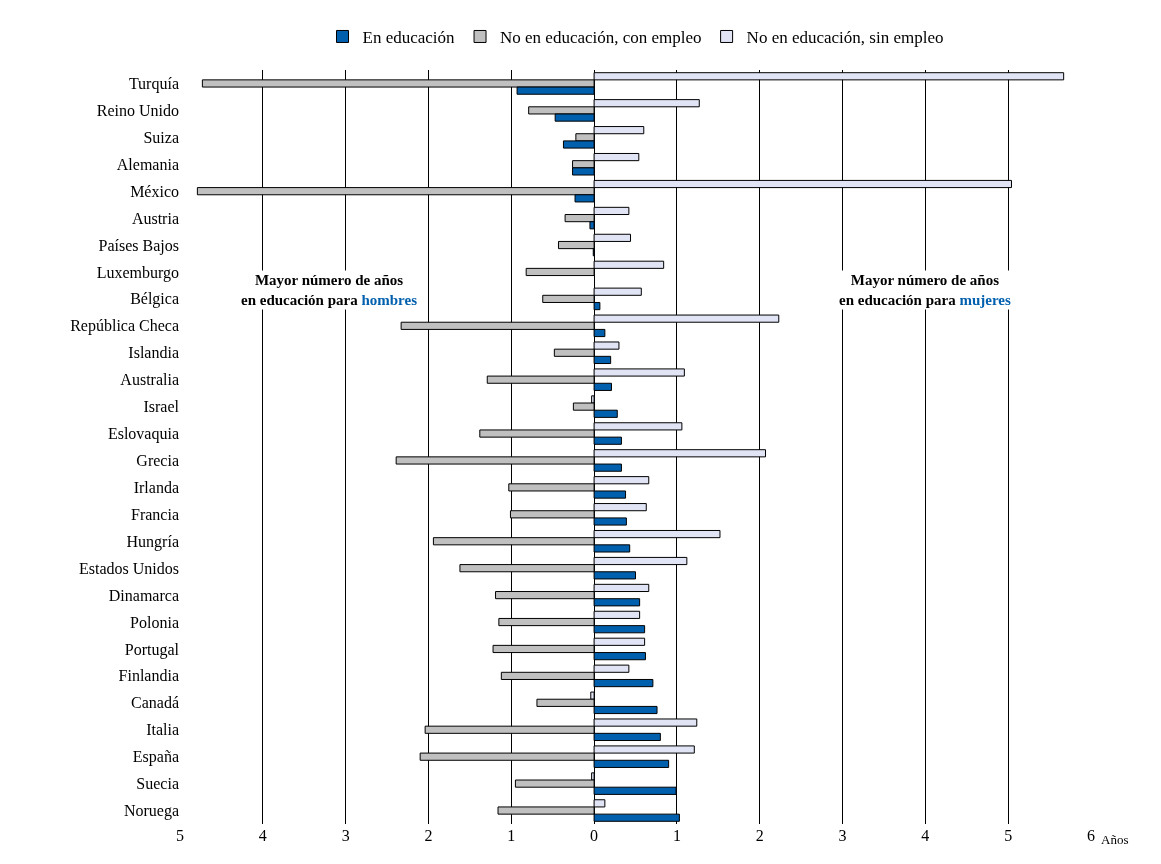 This screenshot has width=1161, height=864. Describe the element at coordinates (594, 835) in the screenshot. I see `x-tick-label: 0` at that location.